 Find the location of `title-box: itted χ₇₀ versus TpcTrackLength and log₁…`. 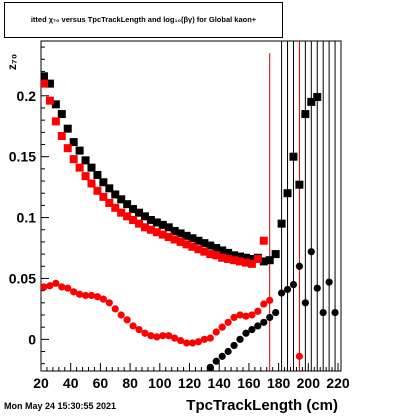

title-box: itted χ₇₀ versus TpcTrackLength and log₁… is located at coordinates (143, 20).